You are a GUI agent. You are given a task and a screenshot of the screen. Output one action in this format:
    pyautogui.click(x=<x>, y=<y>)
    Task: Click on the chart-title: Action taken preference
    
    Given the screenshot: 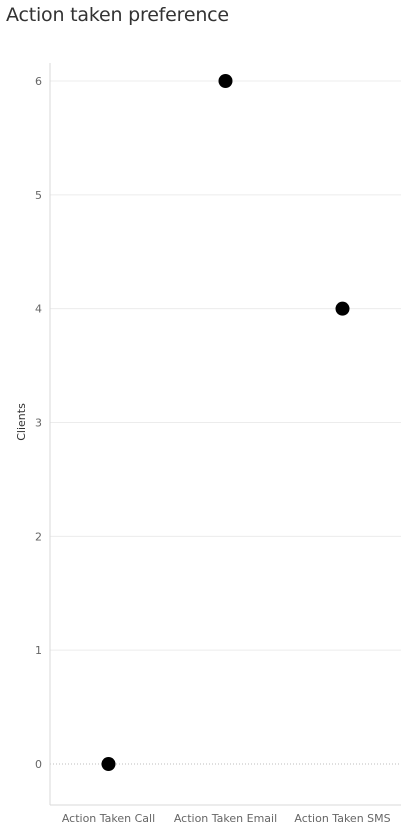 What is the action you would take?
    pyautogui.click(x=117, y=15)
    